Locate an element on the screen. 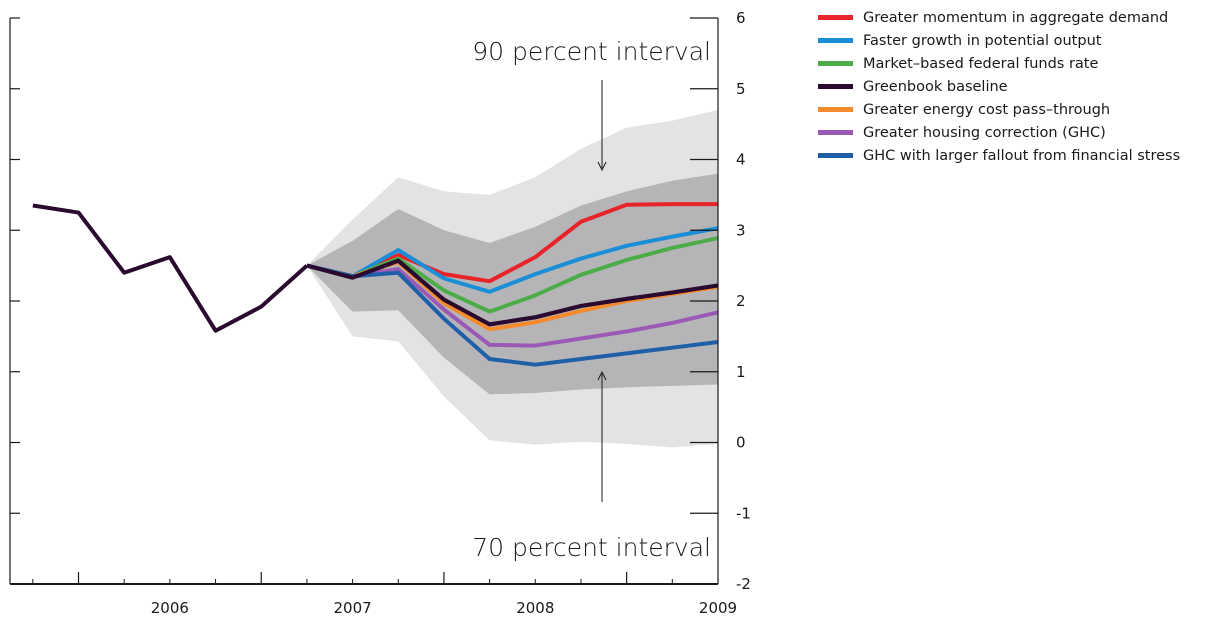 The image size is (1222, 620). y-tick-label: 6 is located at coordinates (741, 18).